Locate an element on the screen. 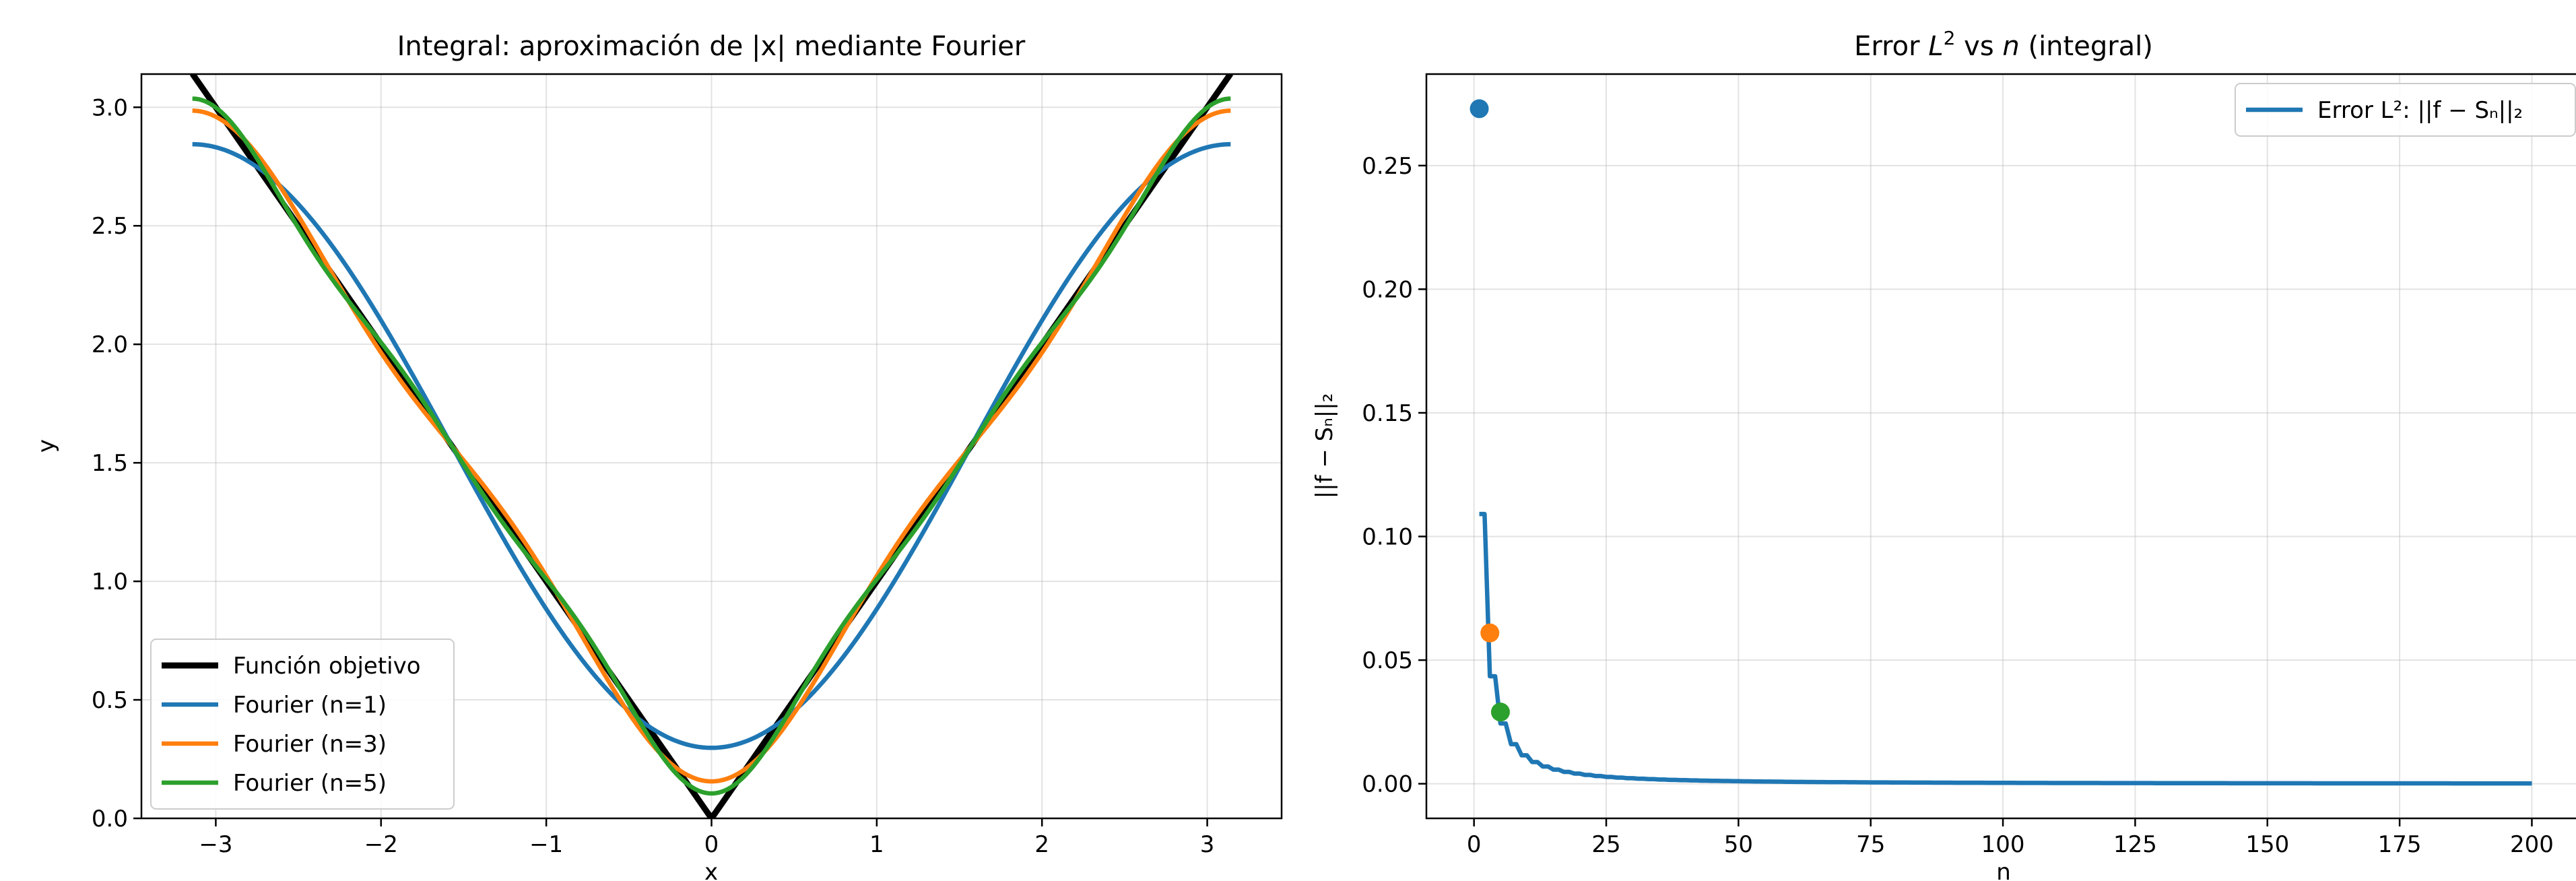 This screenshot has height=881, width=2576. x-tick-label: 3 is located at coordinates (1207, 844).